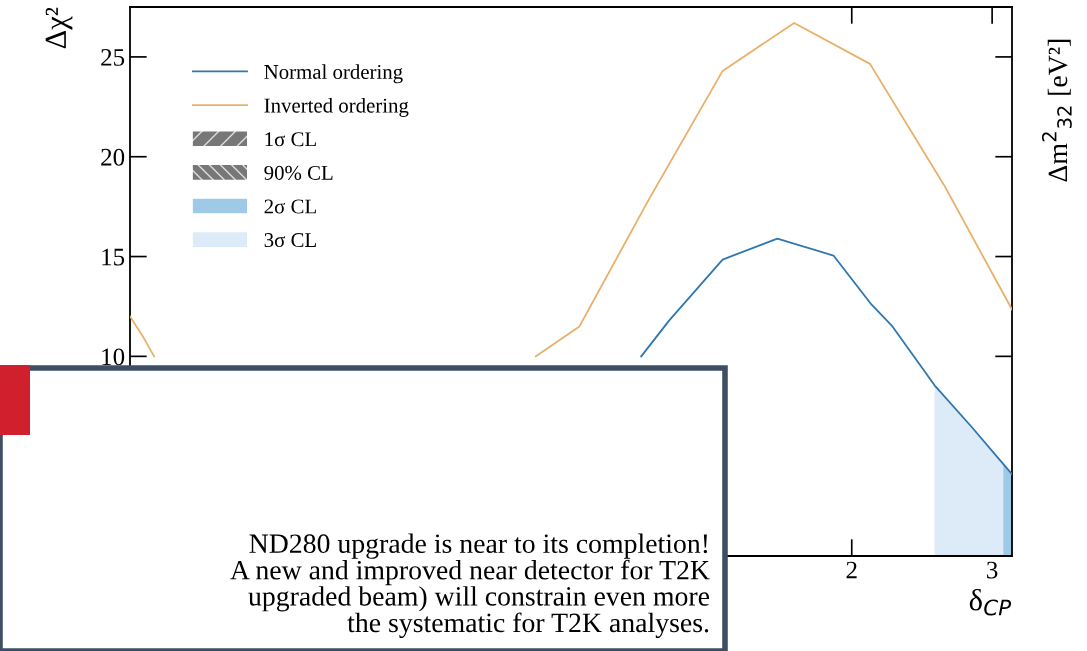 This screenshot has height=651, width=1087. Describe the element at coordinates (290, 240) in the screenshot. I see `legend-label: 3σ CL` at that location.